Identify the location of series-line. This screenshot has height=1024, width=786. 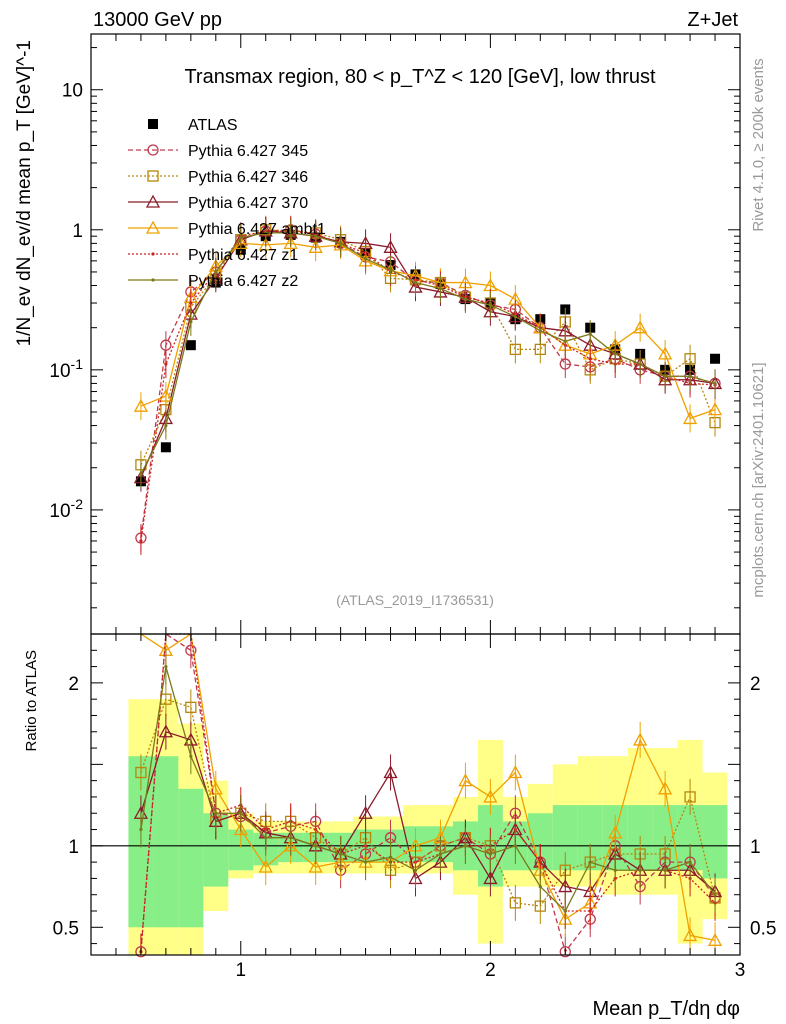
(428, 331).